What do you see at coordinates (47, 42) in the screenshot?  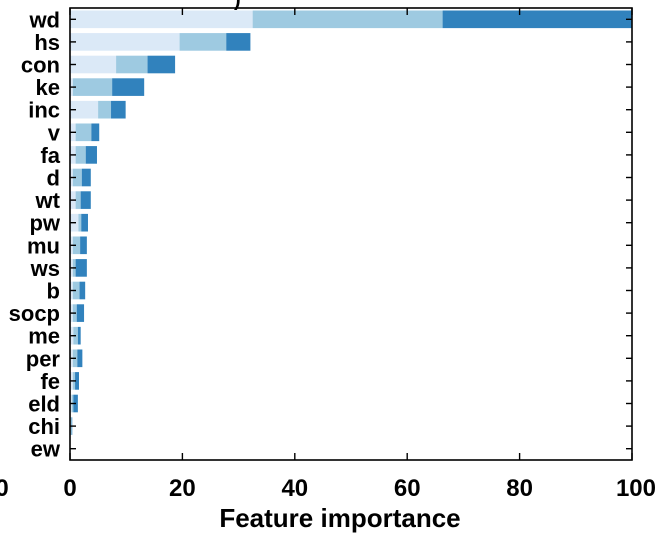 I see `y-tick-label-hs: hs` at bounding box center [47, 42].